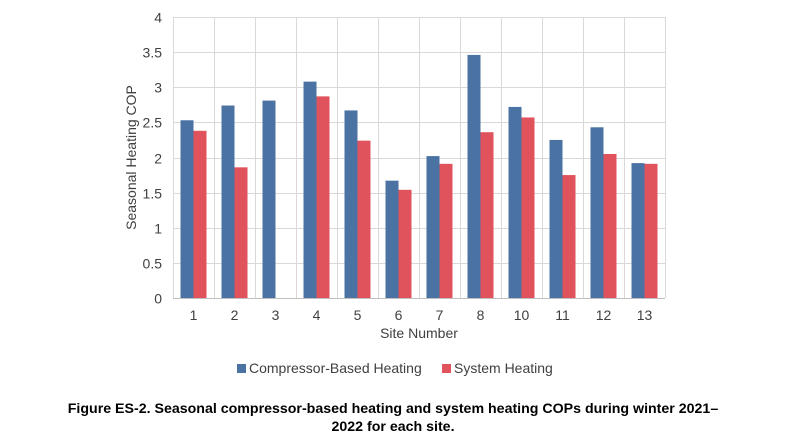  Describe the element at coordinates (241, 368) in the screenshot. I see `legend-swatch-compressor` at that location.